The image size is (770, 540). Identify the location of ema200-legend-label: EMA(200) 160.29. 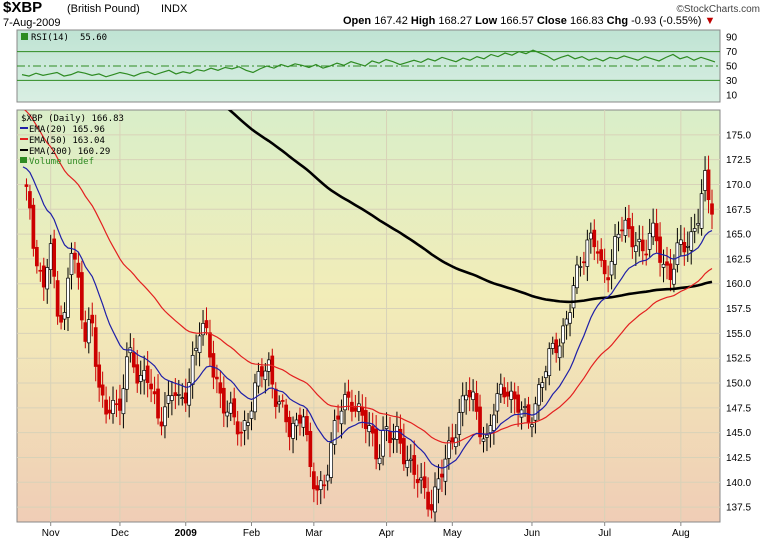
(69, 152).